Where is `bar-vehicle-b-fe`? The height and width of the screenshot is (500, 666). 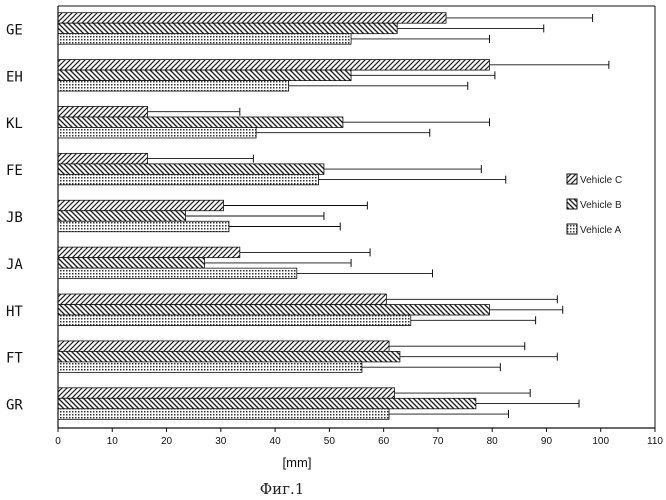 bar-vehicle-b-fe is located at coordinates (191, 169).